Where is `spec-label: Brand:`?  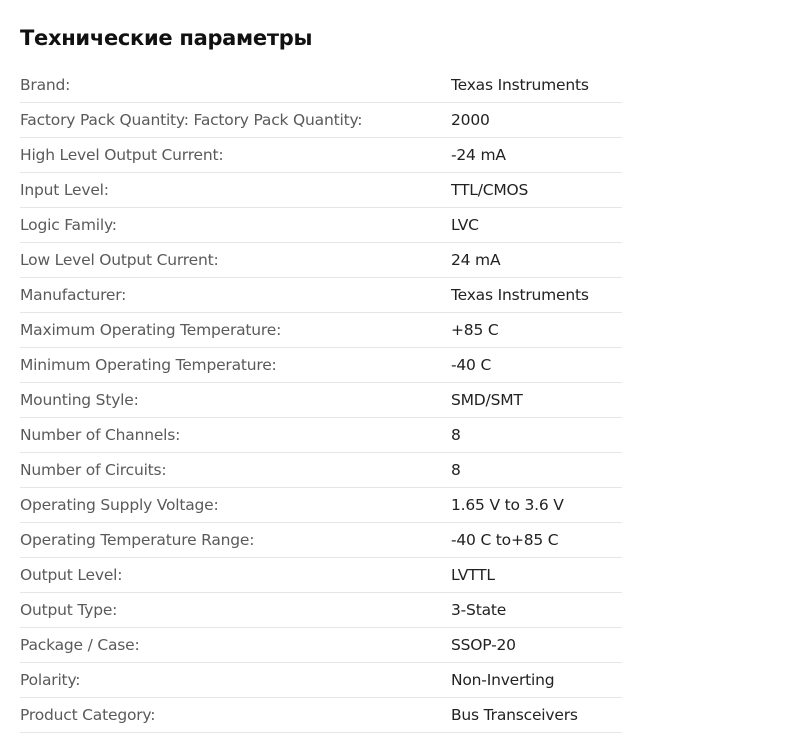 spec-label: Brand: is located at coordinates (235, 85).